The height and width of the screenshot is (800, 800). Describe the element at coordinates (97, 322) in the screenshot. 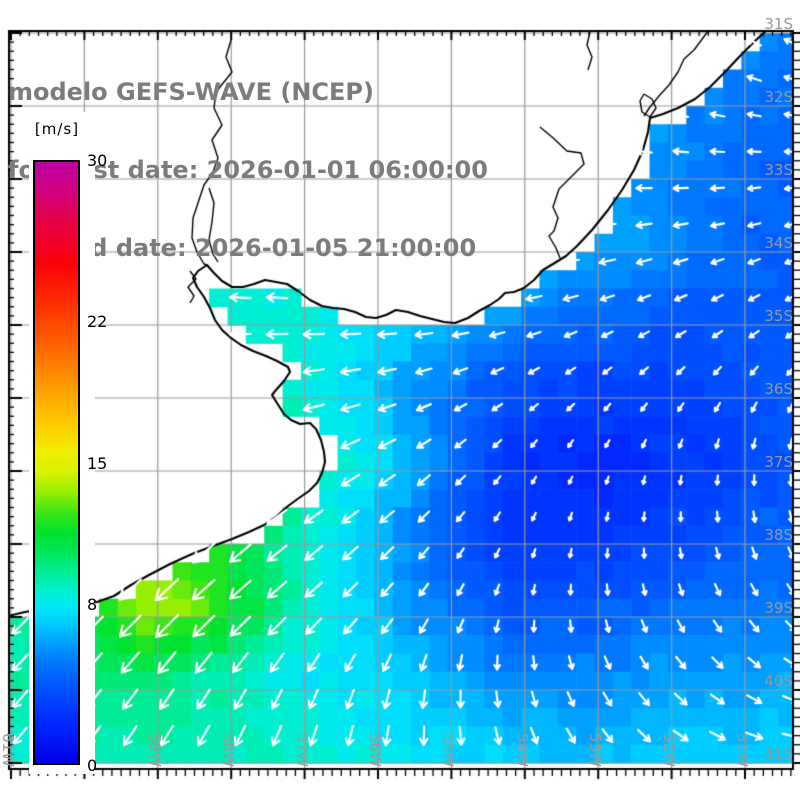

I see `colorbar-tick-label: 22` at that location.